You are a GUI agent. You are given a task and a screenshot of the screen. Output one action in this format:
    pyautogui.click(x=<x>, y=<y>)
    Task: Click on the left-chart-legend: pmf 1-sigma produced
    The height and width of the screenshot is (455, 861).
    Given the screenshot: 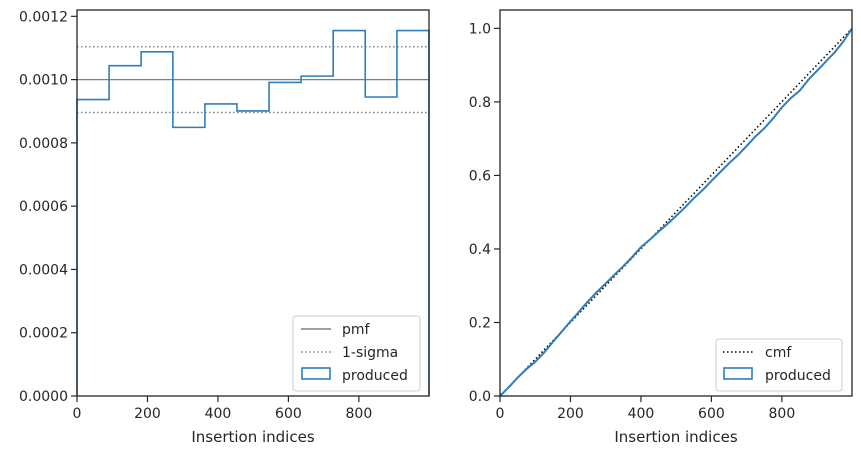 What is the action you would take?
    pyautogui.click(x=356, y=353)
    